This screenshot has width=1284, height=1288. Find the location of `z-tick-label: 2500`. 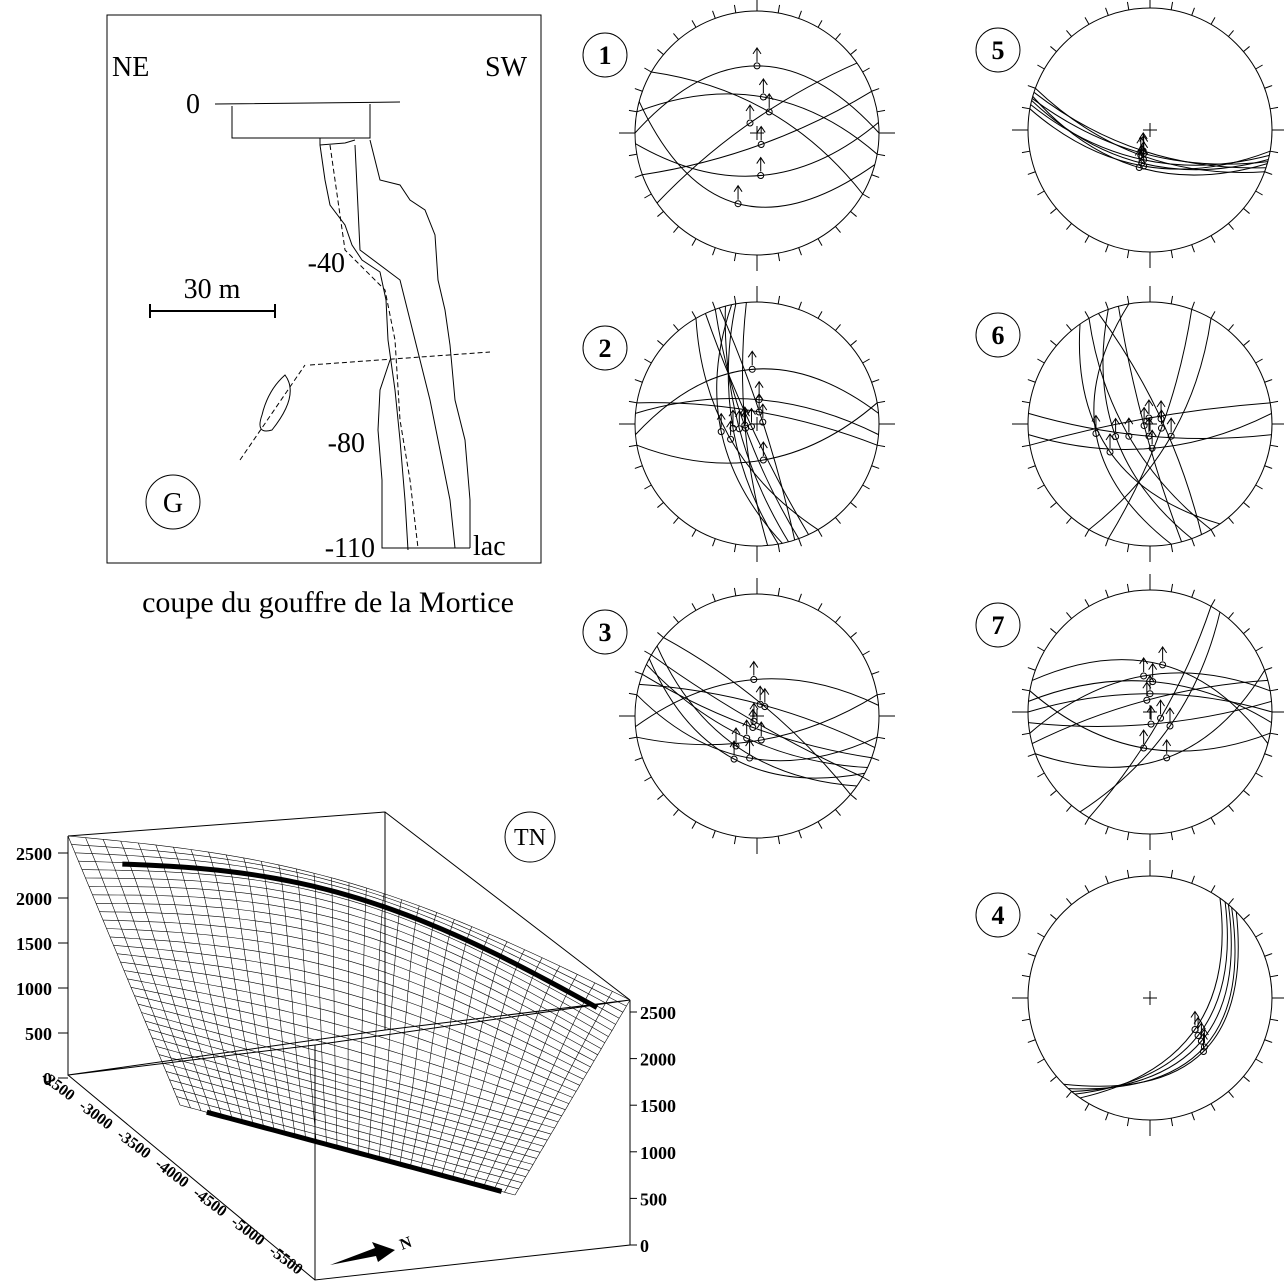

z-tick-label: 2500 is located at coordinates (34, 854).